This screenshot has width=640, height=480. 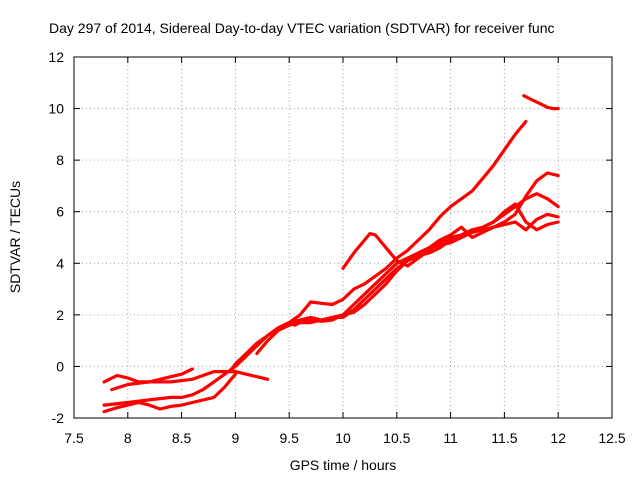 What do you see at coordinates (74, 438) in the screenshot?
I see `x-tick-label: 7.5` at bounding box center [74, 438].